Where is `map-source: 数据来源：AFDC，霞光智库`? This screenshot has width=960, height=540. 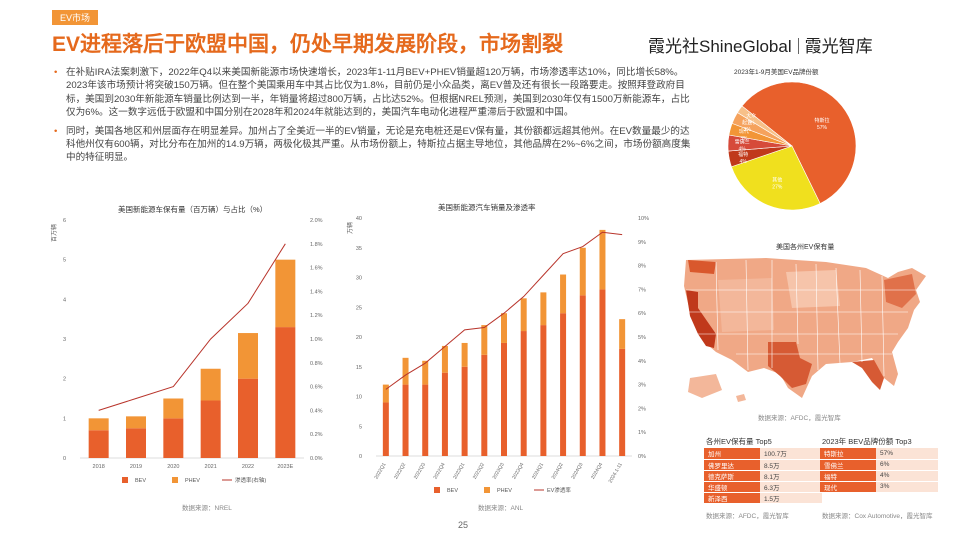 map-source: 数据来源：AFDC，霞光智库 is located at coordinates (799, 418).